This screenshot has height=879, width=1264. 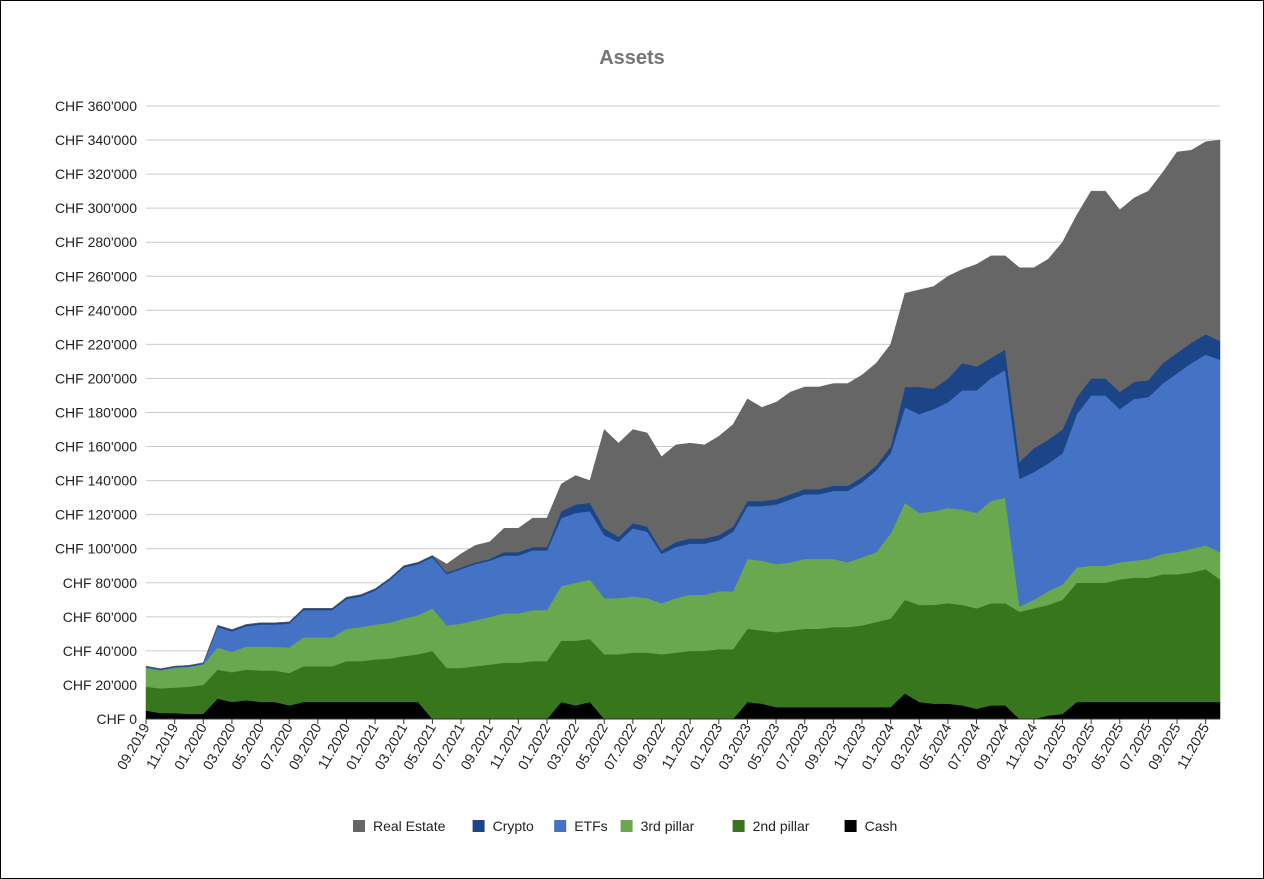 What do you see at coordinates (96, 208) in the screenshot?
I see `y-tick-label: CHF 300'000` at bounding box center [96, 208].